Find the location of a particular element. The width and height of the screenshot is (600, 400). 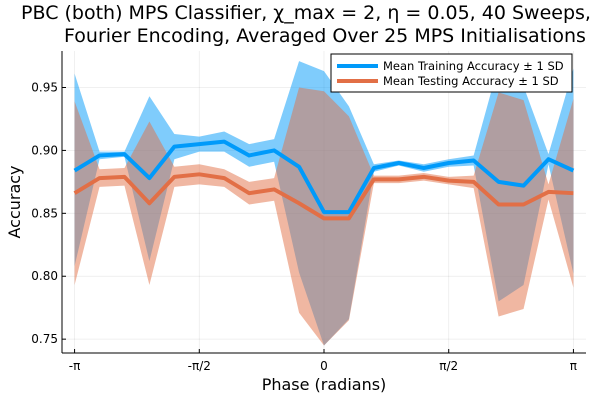

y-tick-label: 0.90 is located at coordinates (44, 150).